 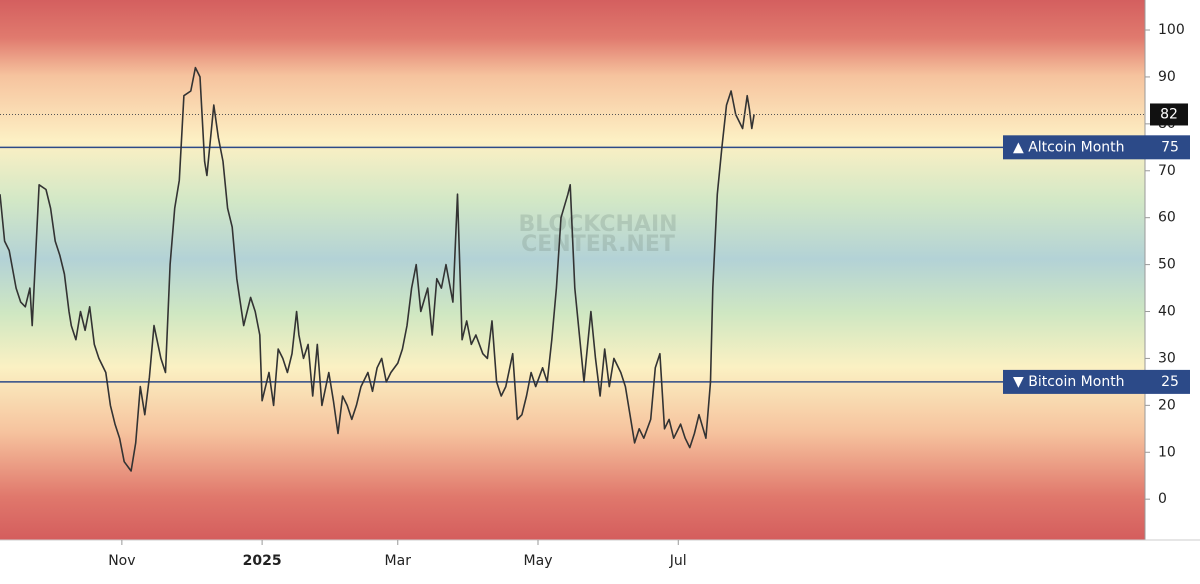 I want to click on last-value-label: 82, so click(x=1169, y=114).